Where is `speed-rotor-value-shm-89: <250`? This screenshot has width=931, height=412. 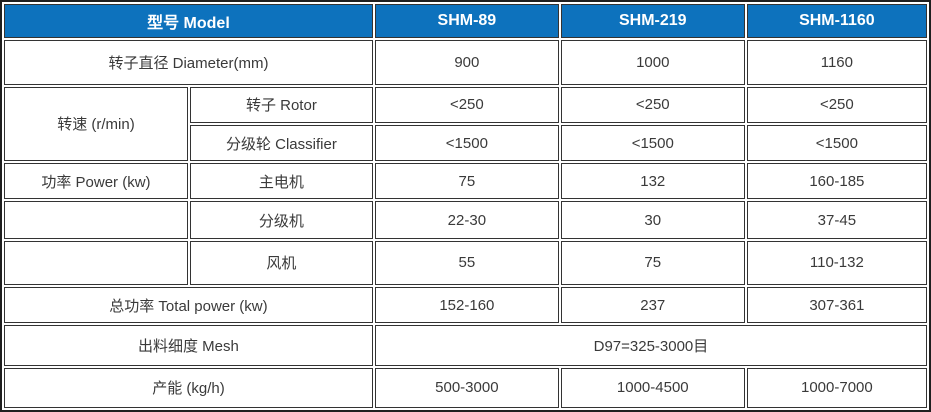
speed-rotor-value-shm-89: <250 is located at coordinates (466, 104).